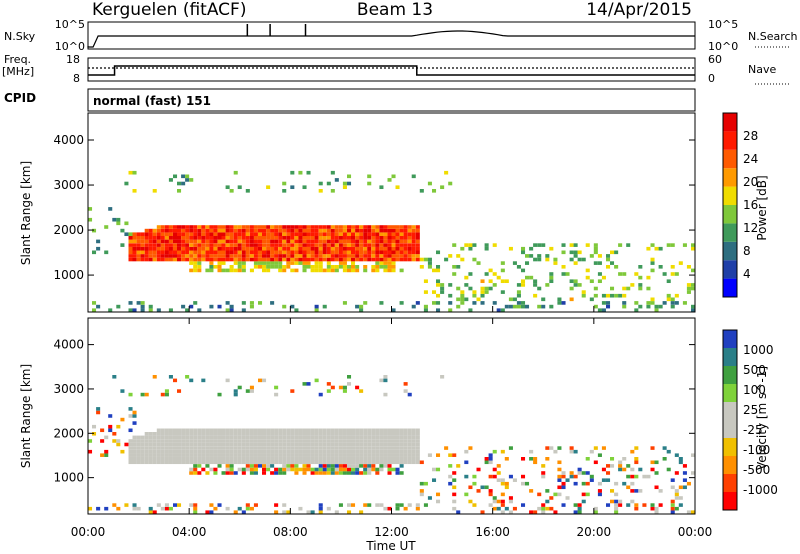  Describe the element at coordinates (723, 24) in the screenshot. I see `noise-right-tick-top: 10^5` at that location.